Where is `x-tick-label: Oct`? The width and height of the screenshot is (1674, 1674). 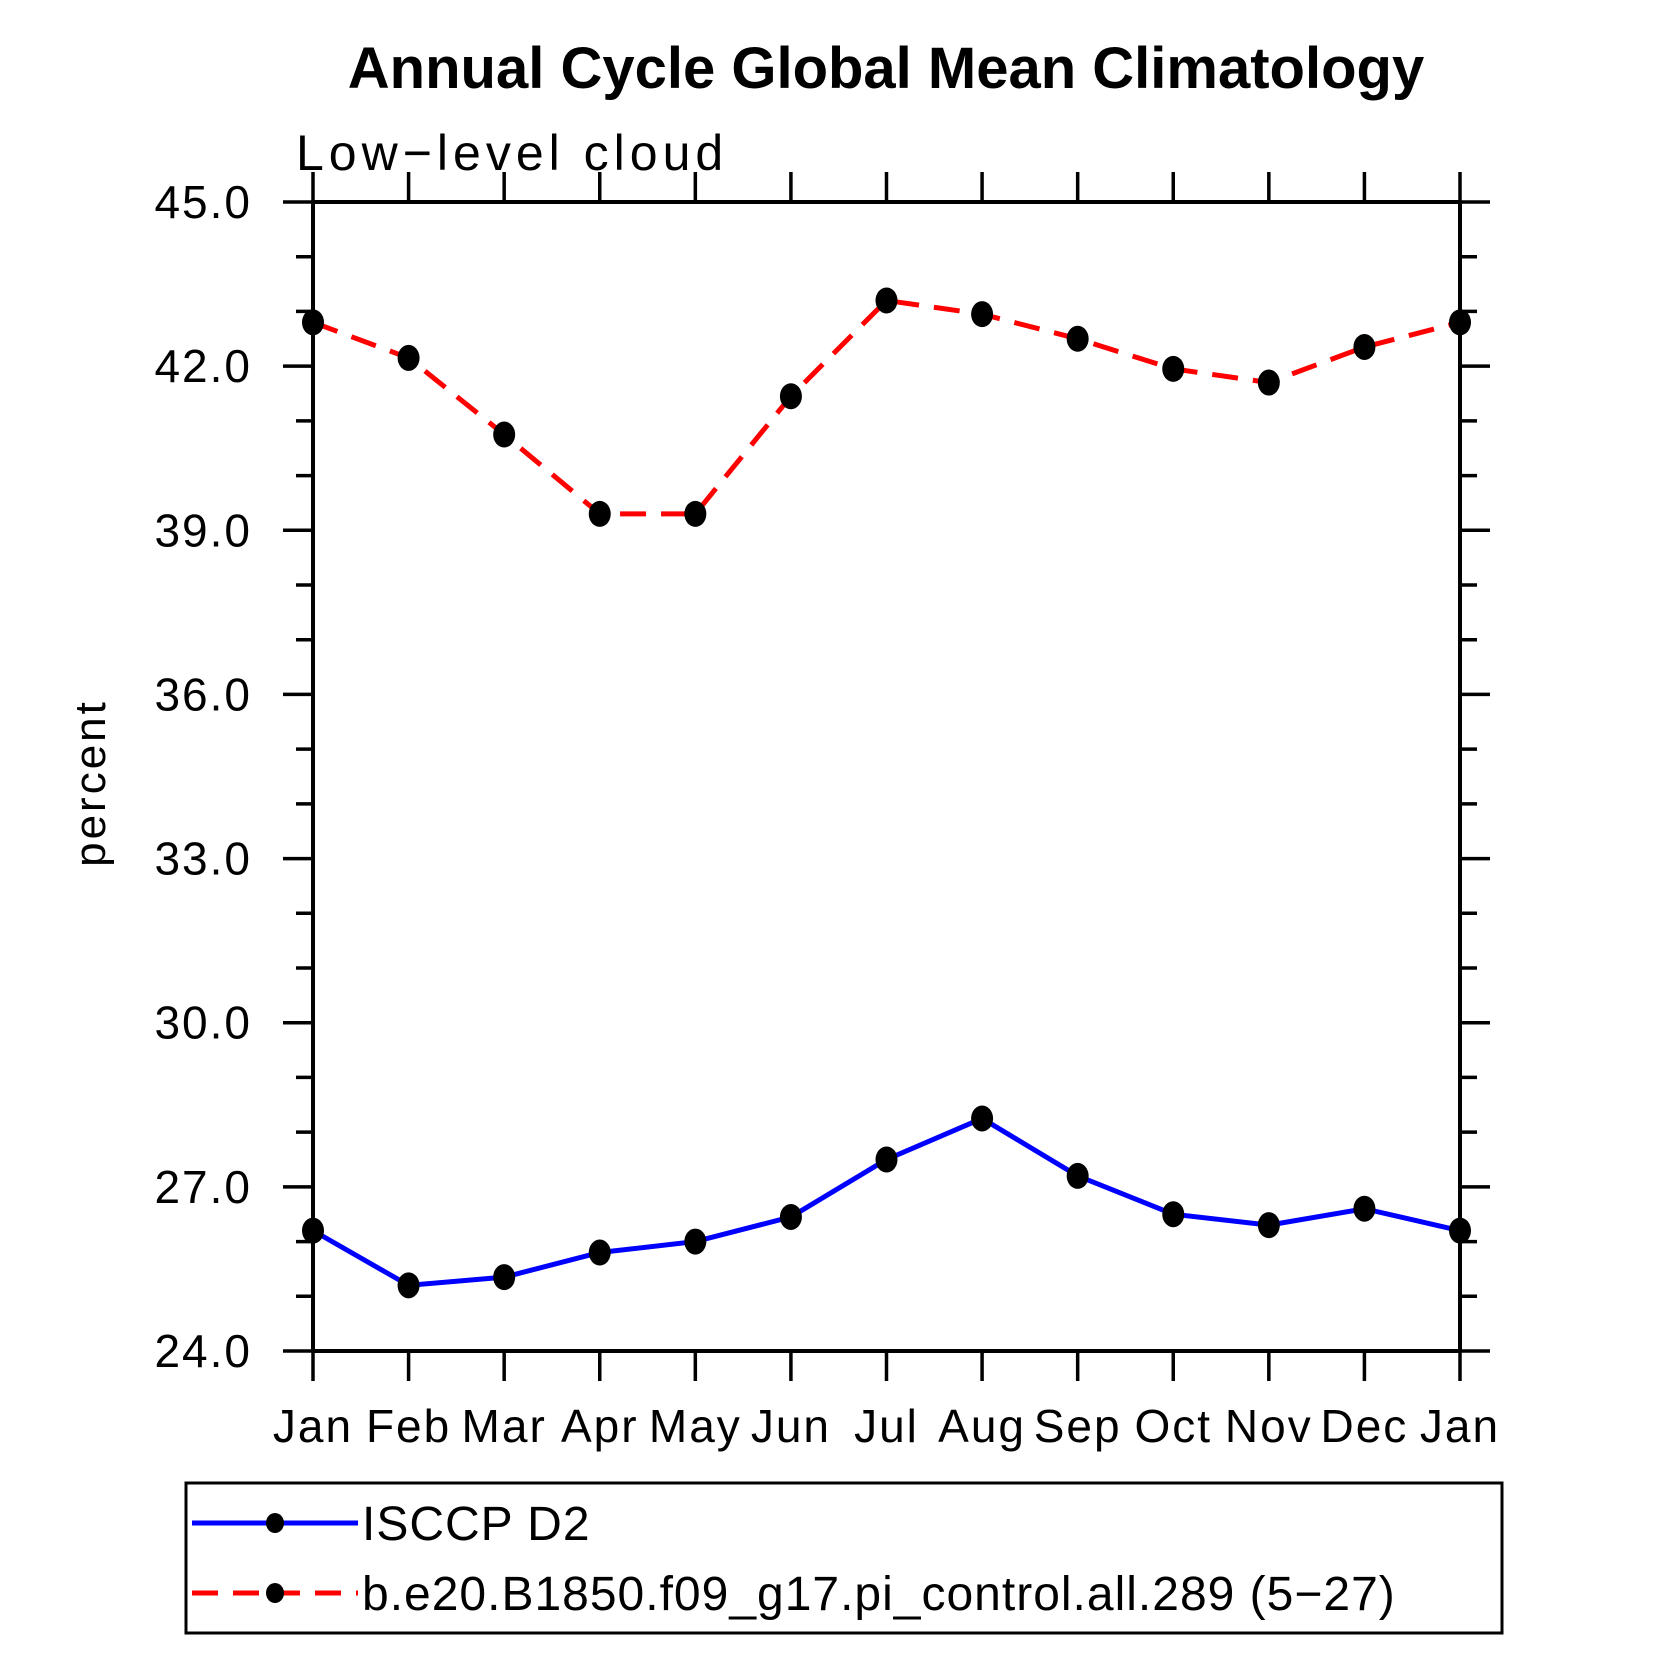
x-tick-label: Oct is located at coordinates (1173, 1426).